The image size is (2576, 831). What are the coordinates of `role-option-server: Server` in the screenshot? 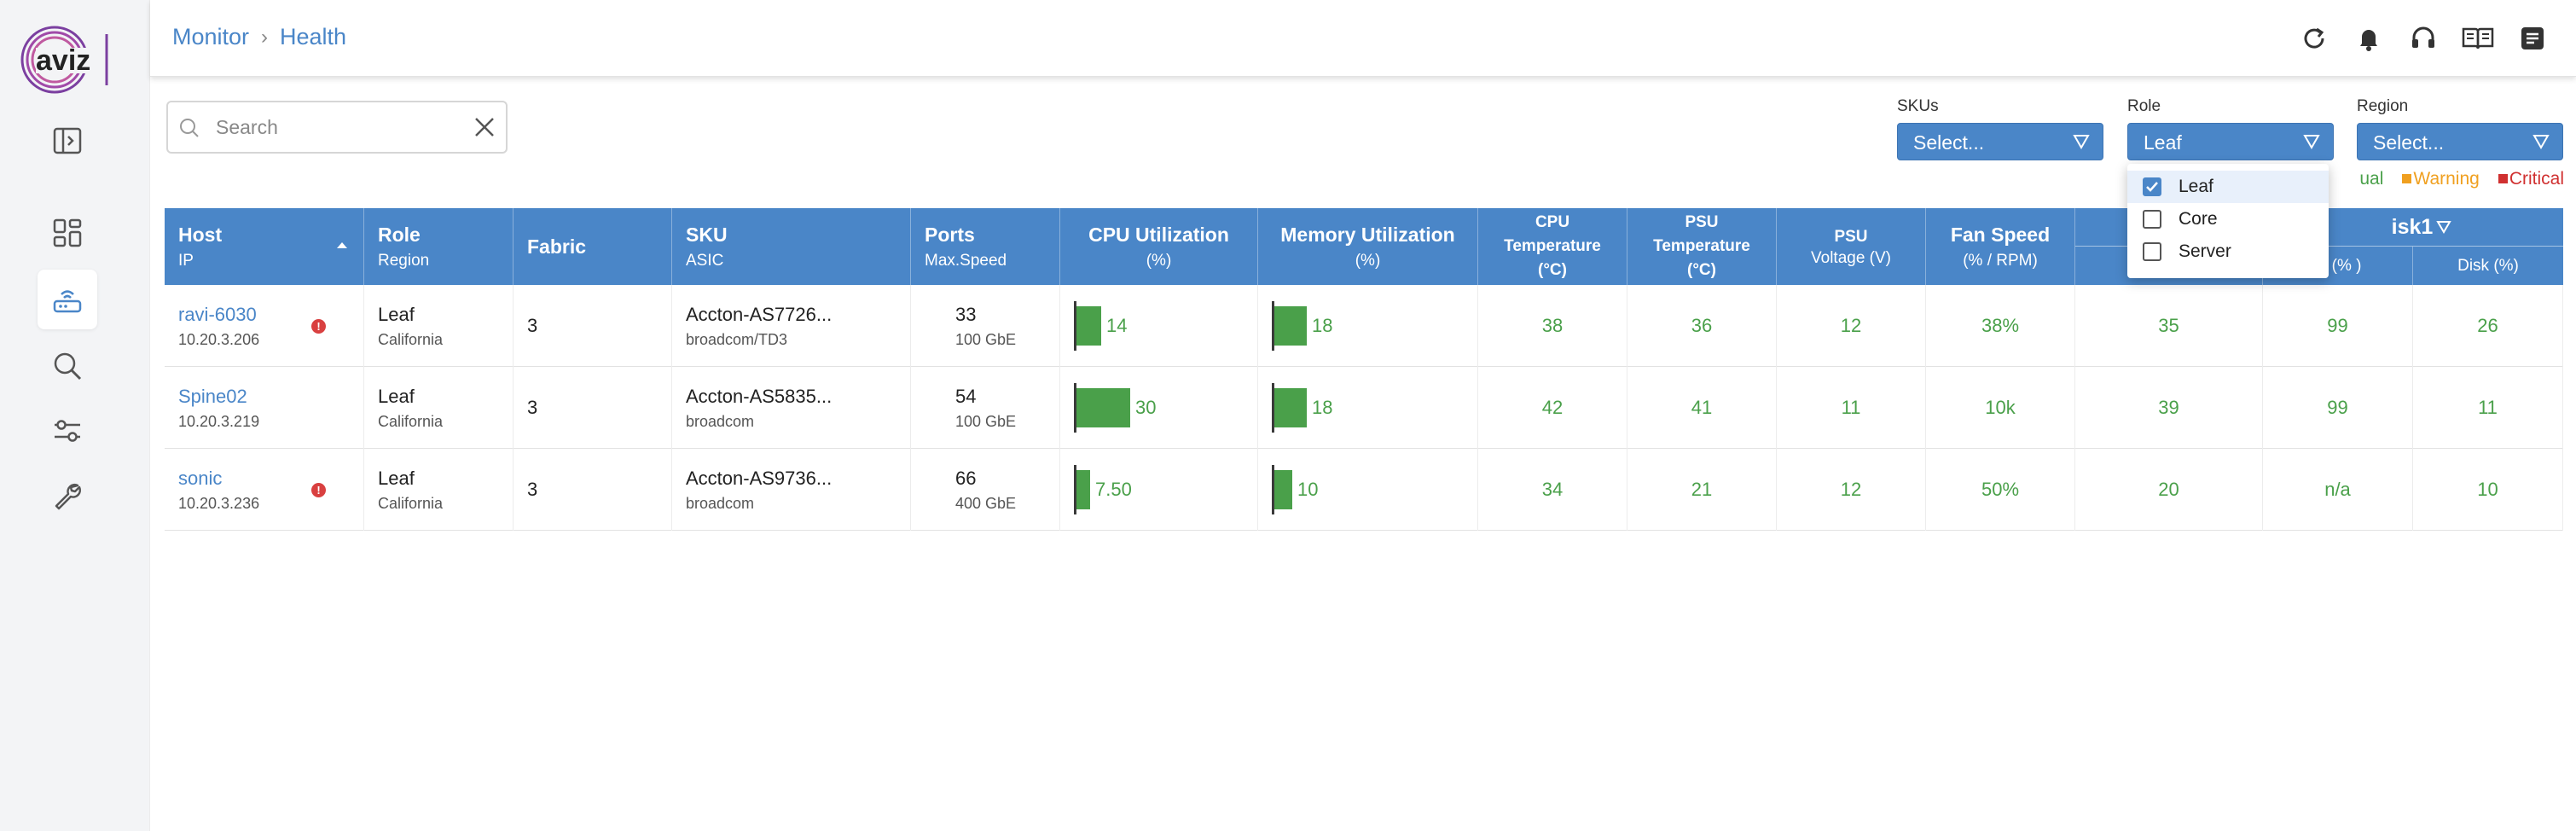 It's located at (2228, 251).